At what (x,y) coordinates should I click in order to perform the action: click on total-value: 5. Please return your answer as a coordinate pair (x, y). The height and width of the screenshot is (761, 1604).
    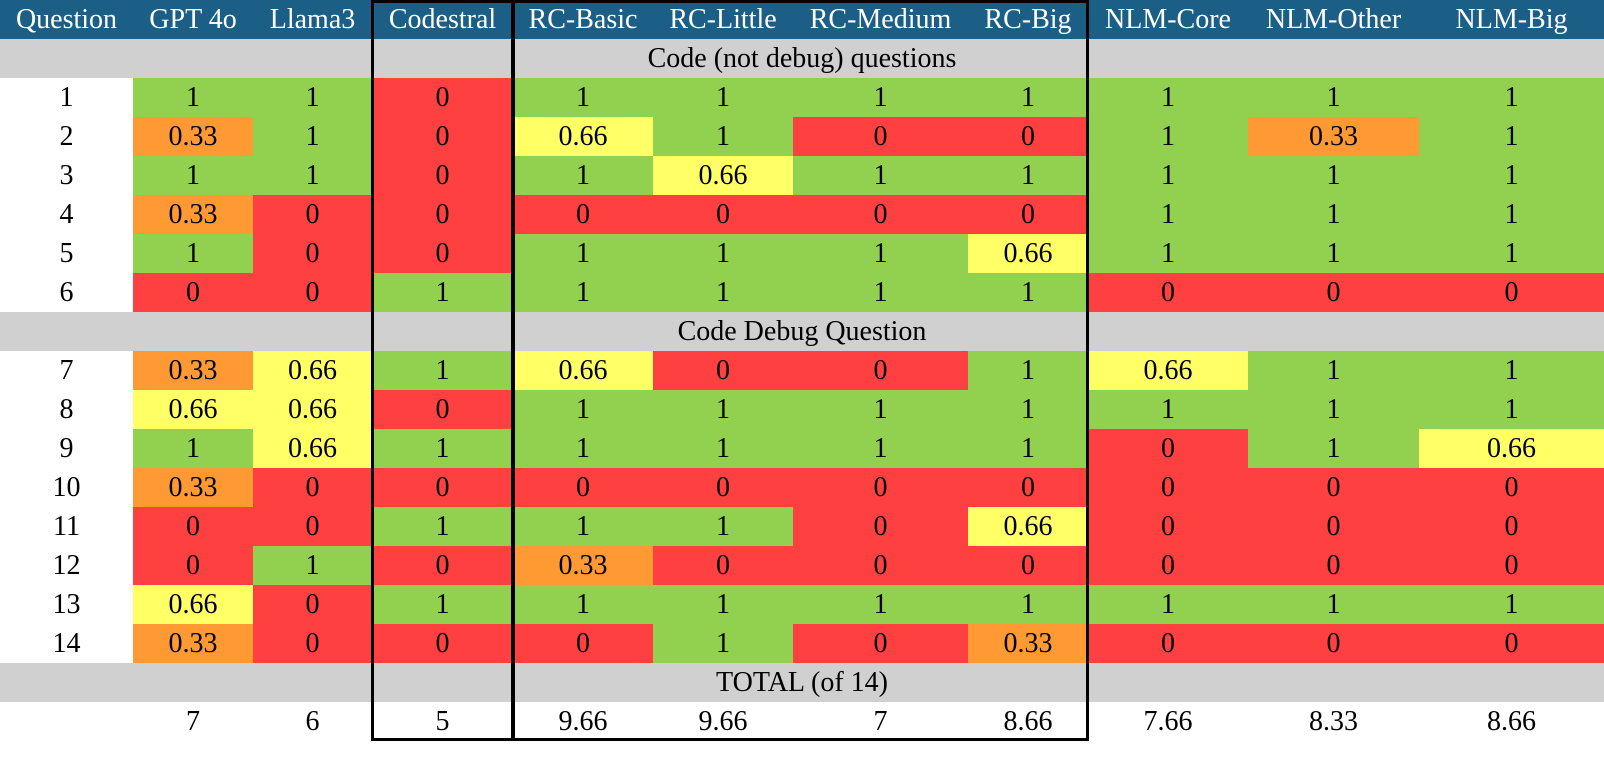
    Looking at the image, I should click on (442, 721).